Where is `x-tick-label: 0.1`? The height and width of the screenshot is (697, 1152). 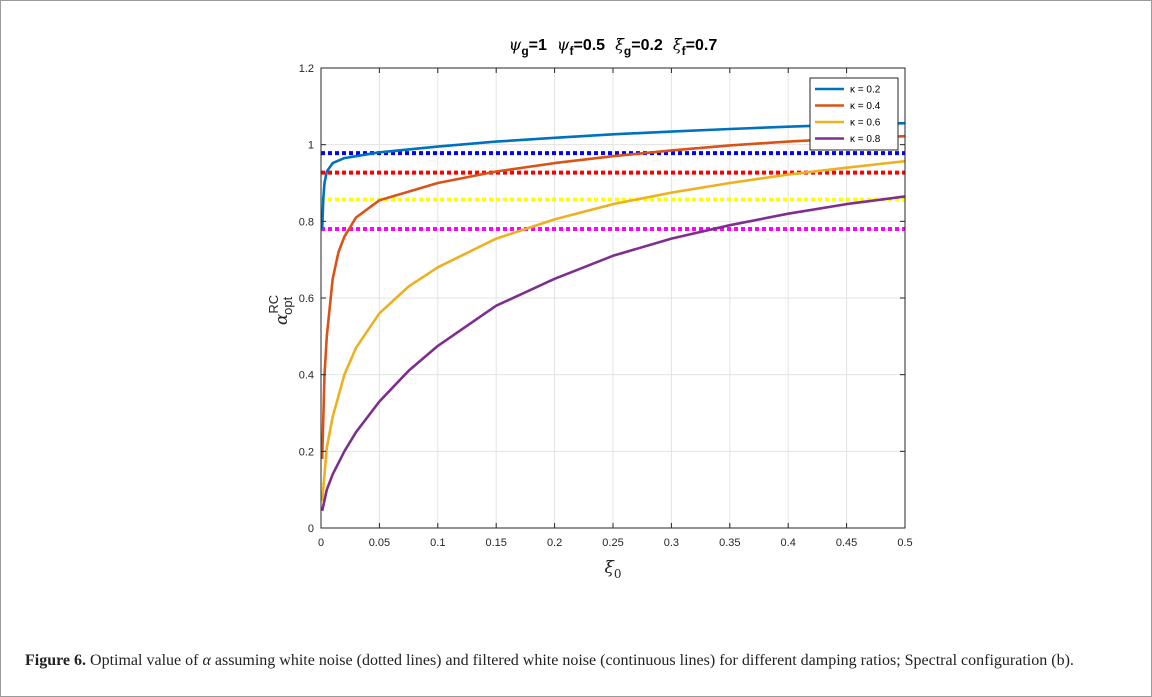
x-tick-label: 0.1 is located at coordinates (437, 543).